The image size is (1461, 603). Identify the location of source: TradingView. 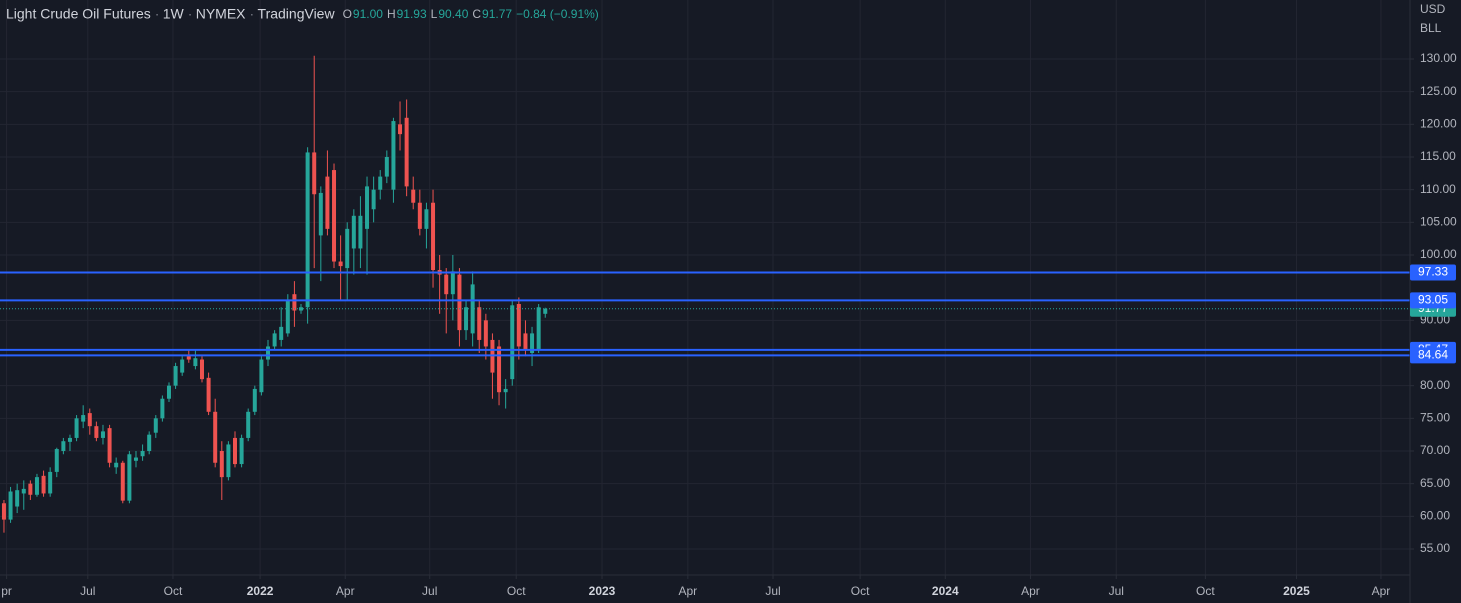
(297, 14).